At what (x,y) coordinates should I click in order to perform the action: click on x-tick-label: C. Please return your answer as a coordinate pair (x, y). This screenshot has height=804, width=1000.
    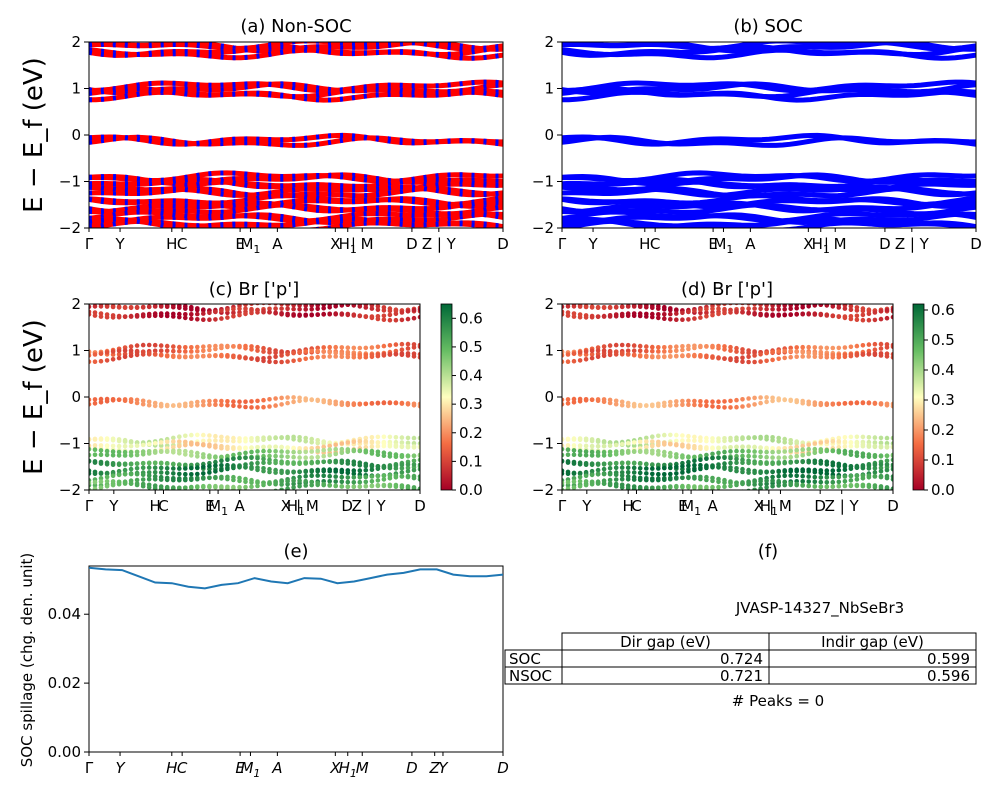
    Looking at the image, I should click on (655, 244).